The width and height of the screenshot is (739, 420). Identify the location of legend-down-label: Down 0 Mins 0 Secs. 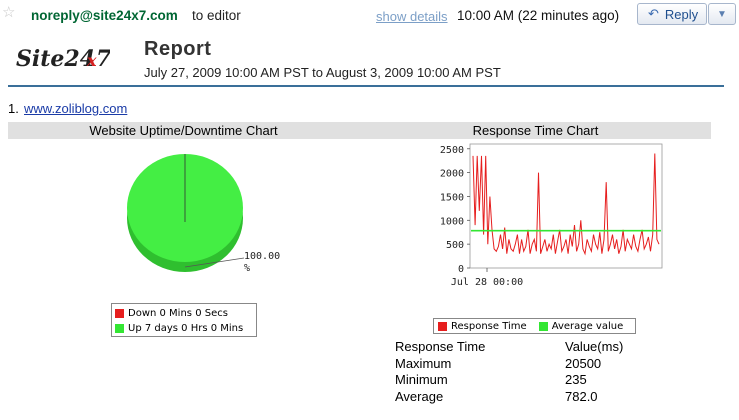
(178, 313).